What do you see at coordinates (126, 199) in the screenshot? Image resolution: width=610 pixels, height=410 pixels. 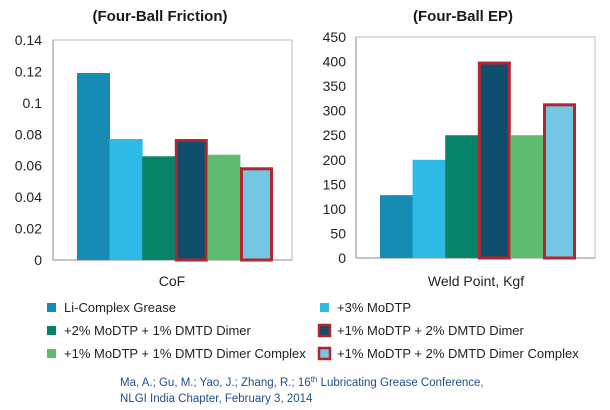 I see `friction-bar-3-modtp` at bounding box center [126, 199].